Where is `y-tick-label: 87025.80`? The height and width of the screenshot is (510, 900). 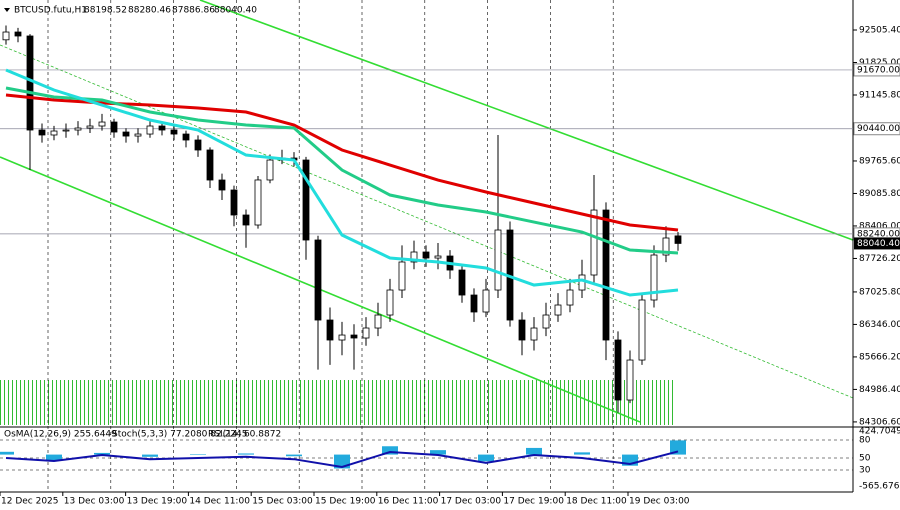
y-tick-label: 87025.80 is located at coordinates (879, 292).